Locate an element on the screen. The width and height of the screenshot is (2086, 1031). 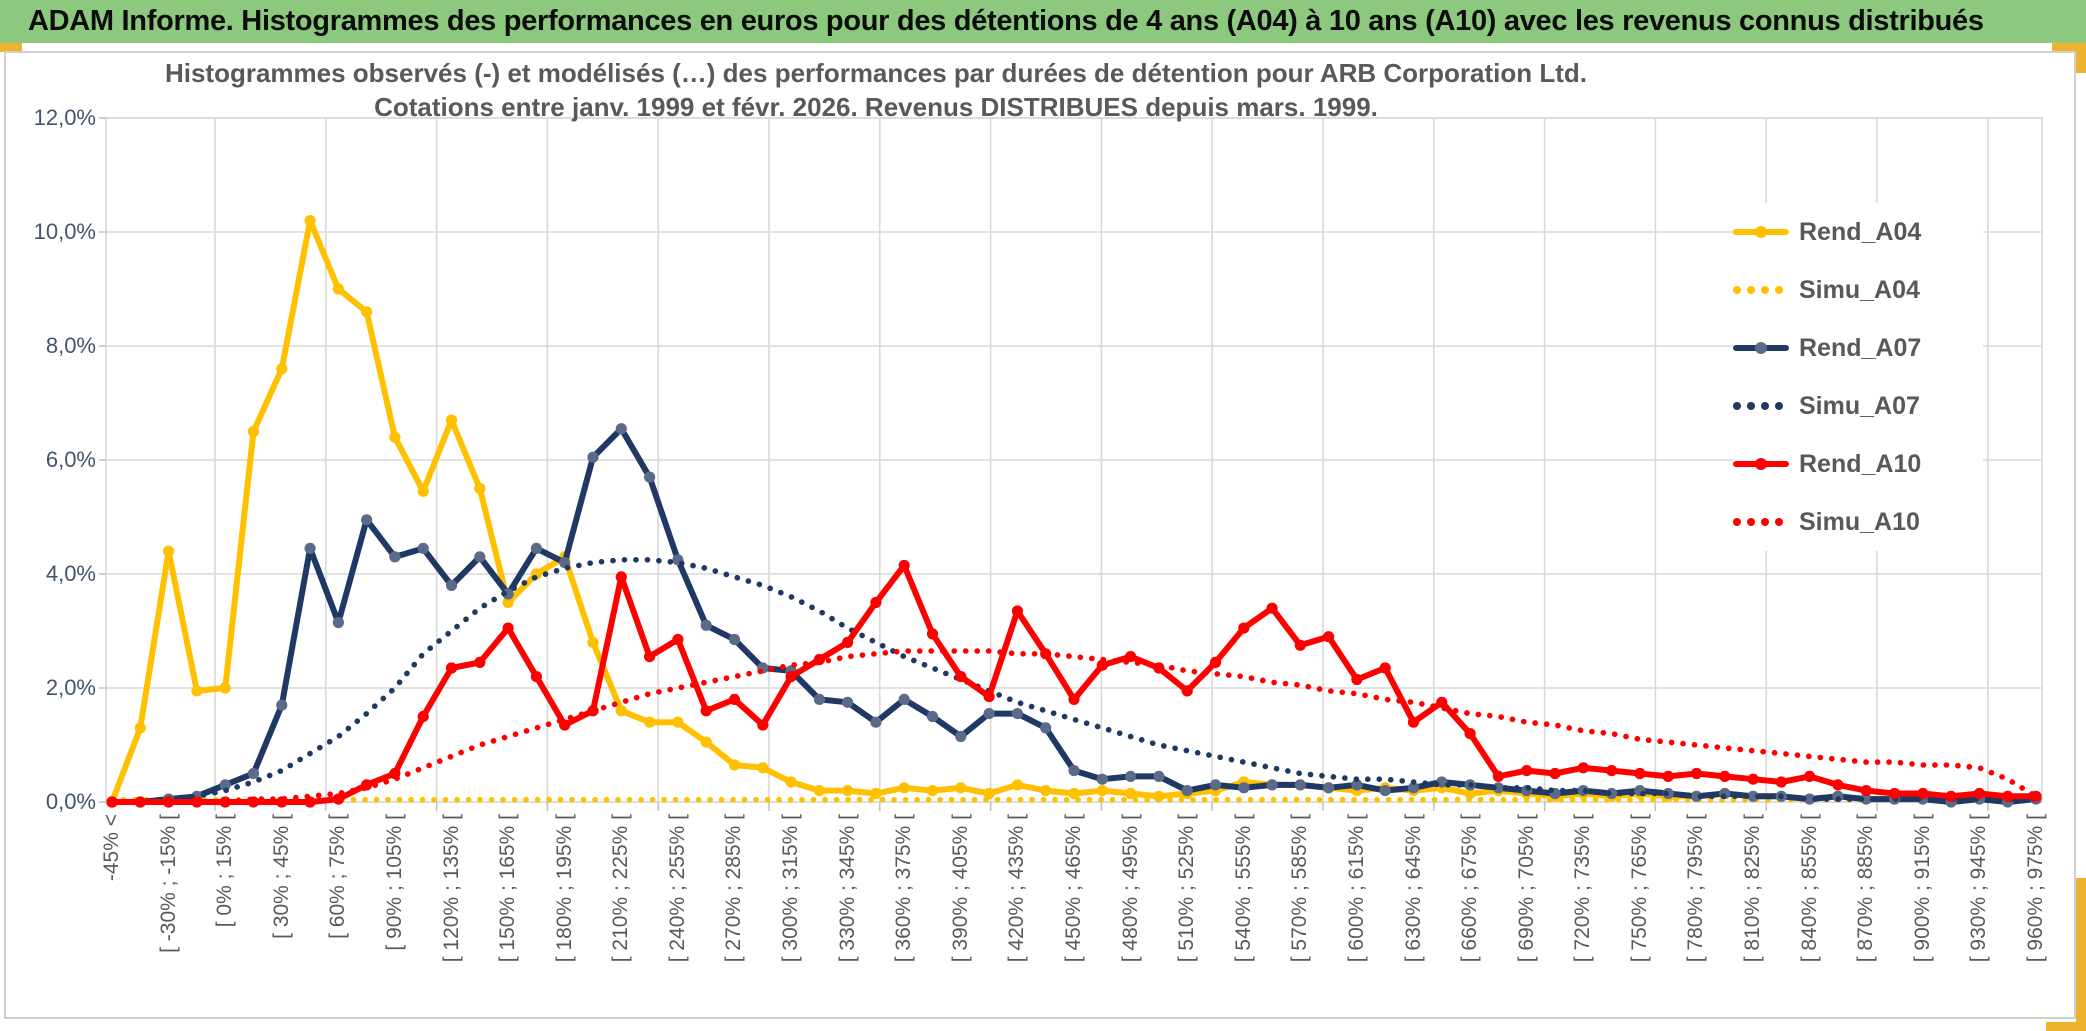
legend-solid-line-icon is located at coordinates (1761, 348).